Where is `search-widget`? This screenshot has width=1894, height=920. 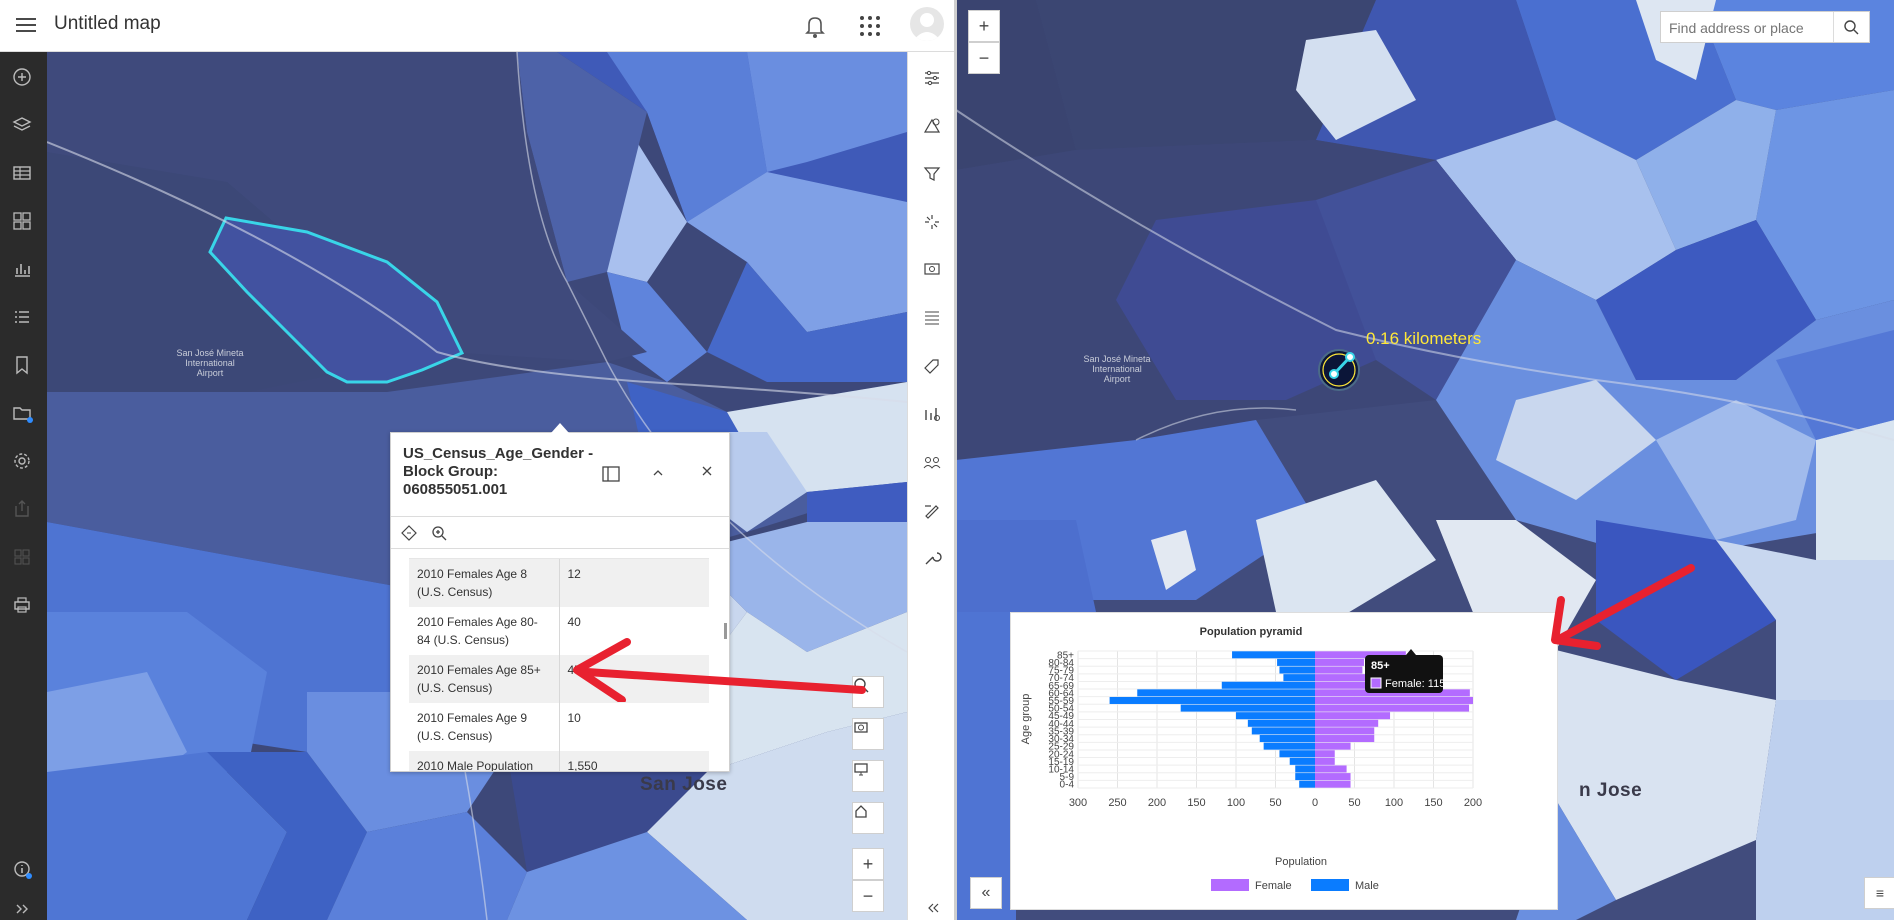 search-widget is located at coordinates (1765, 27).